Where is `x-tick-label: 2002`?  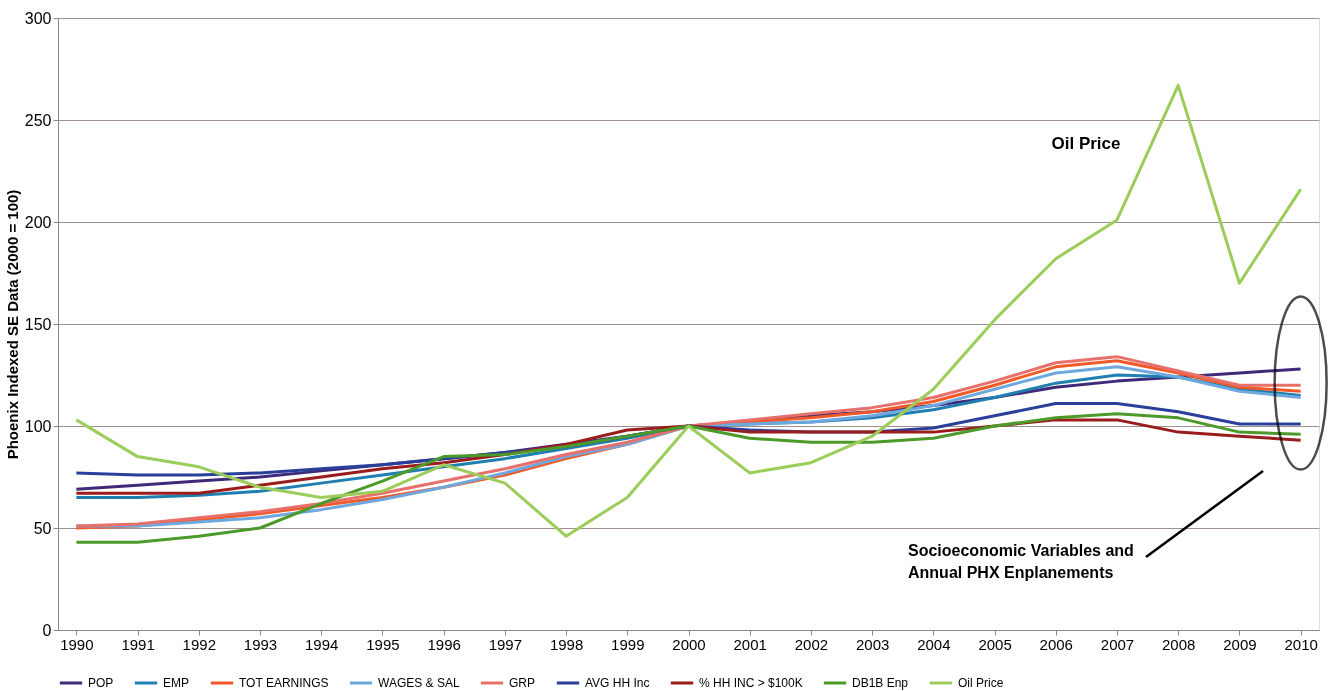
x-tick-label: 2002 is located at coordinates (811, 644).